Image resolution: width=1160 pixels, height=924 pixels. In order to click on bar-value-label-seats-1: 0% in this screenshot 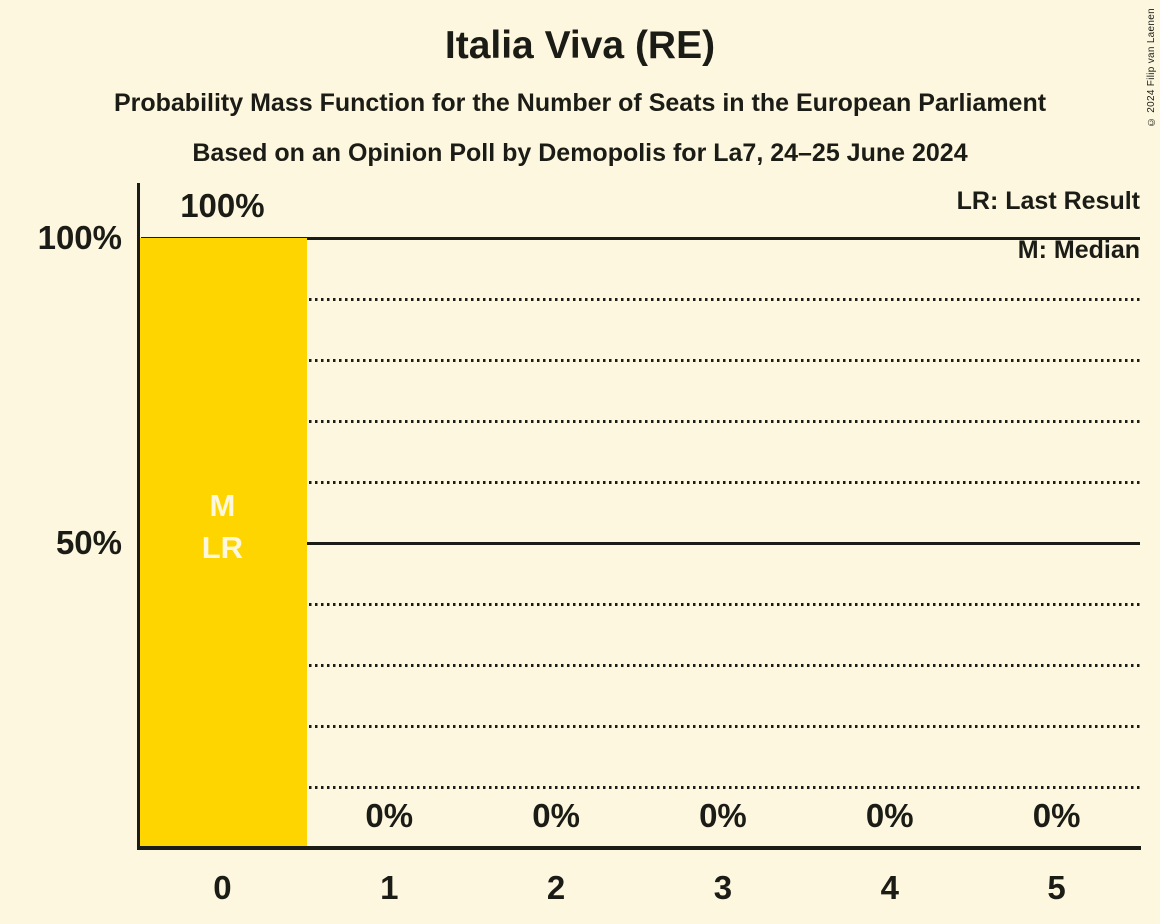, I will do `click(389, 815)`.